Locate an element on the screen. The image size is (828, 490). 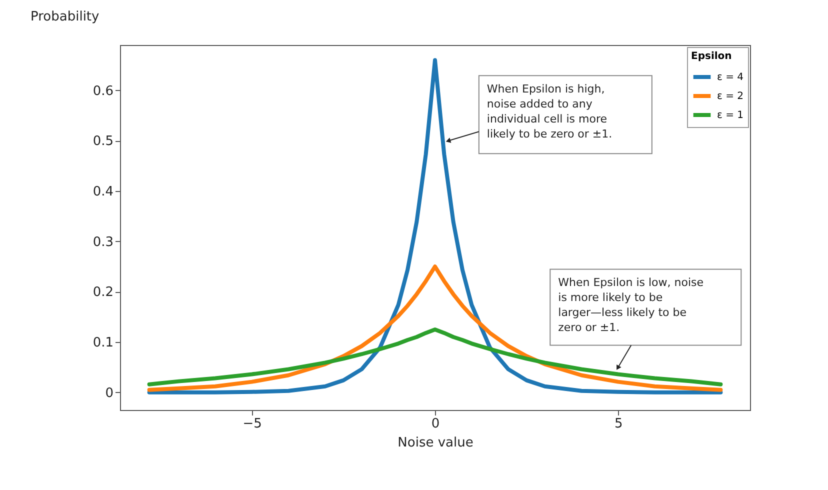
legend-label: ε = 4 is located at coordinates (730, 77).